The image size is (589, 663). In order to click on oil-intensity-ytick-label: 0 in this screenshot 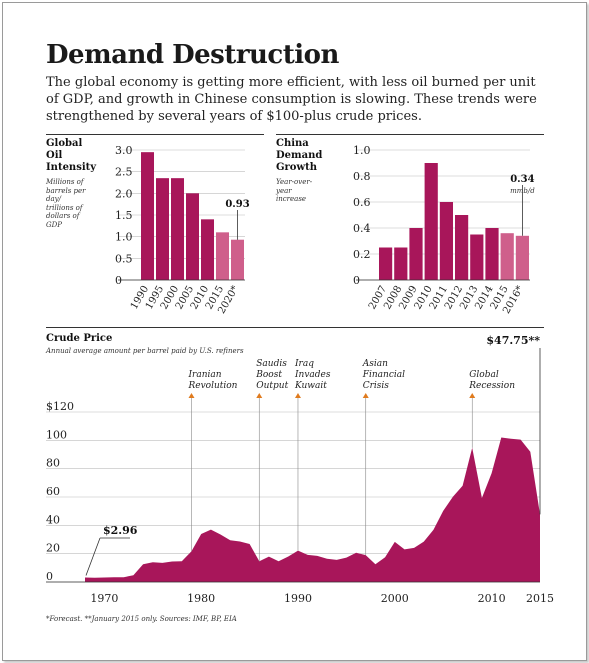, I will do `click(118, 280)`.